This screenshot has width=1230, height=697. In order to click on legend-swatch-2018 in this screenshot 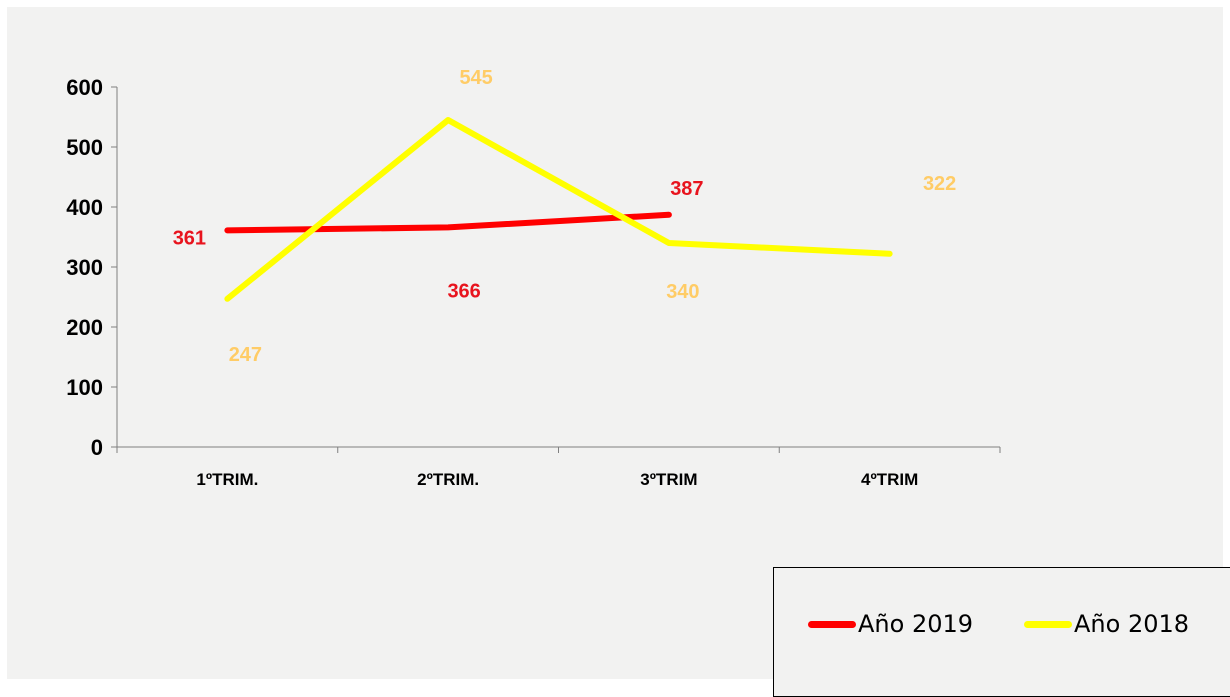, I will do `click(1048, 624)`.